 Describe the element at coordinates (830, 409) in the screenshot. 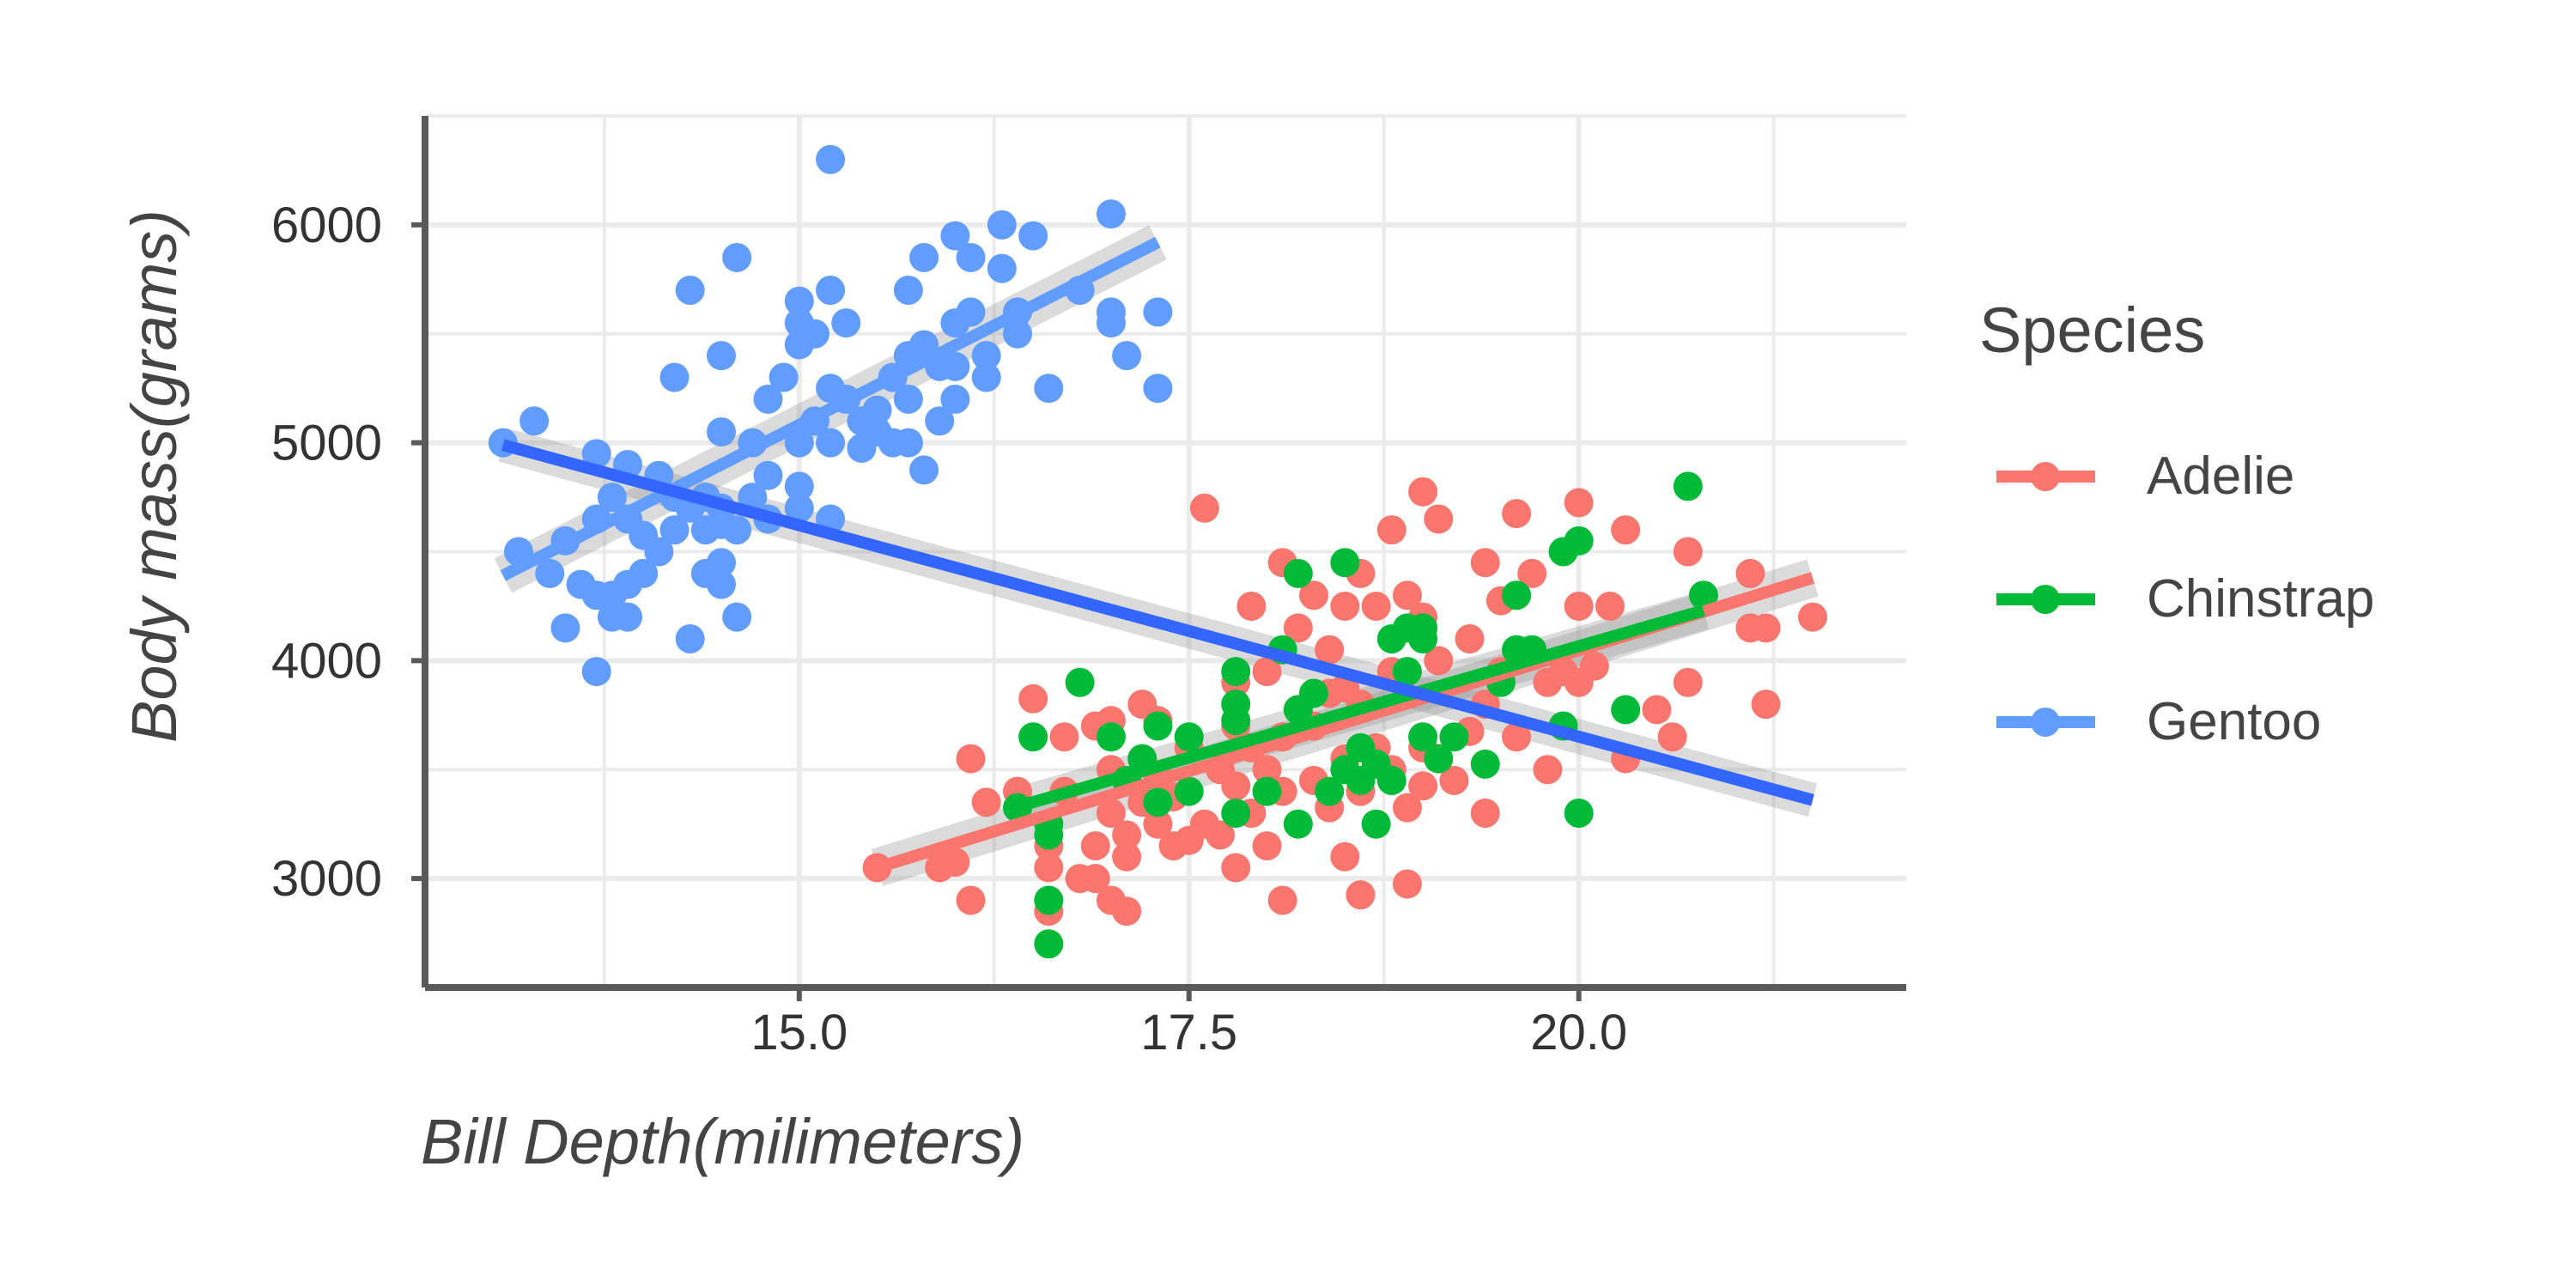

I see `fit-line-gentoo` at that location.